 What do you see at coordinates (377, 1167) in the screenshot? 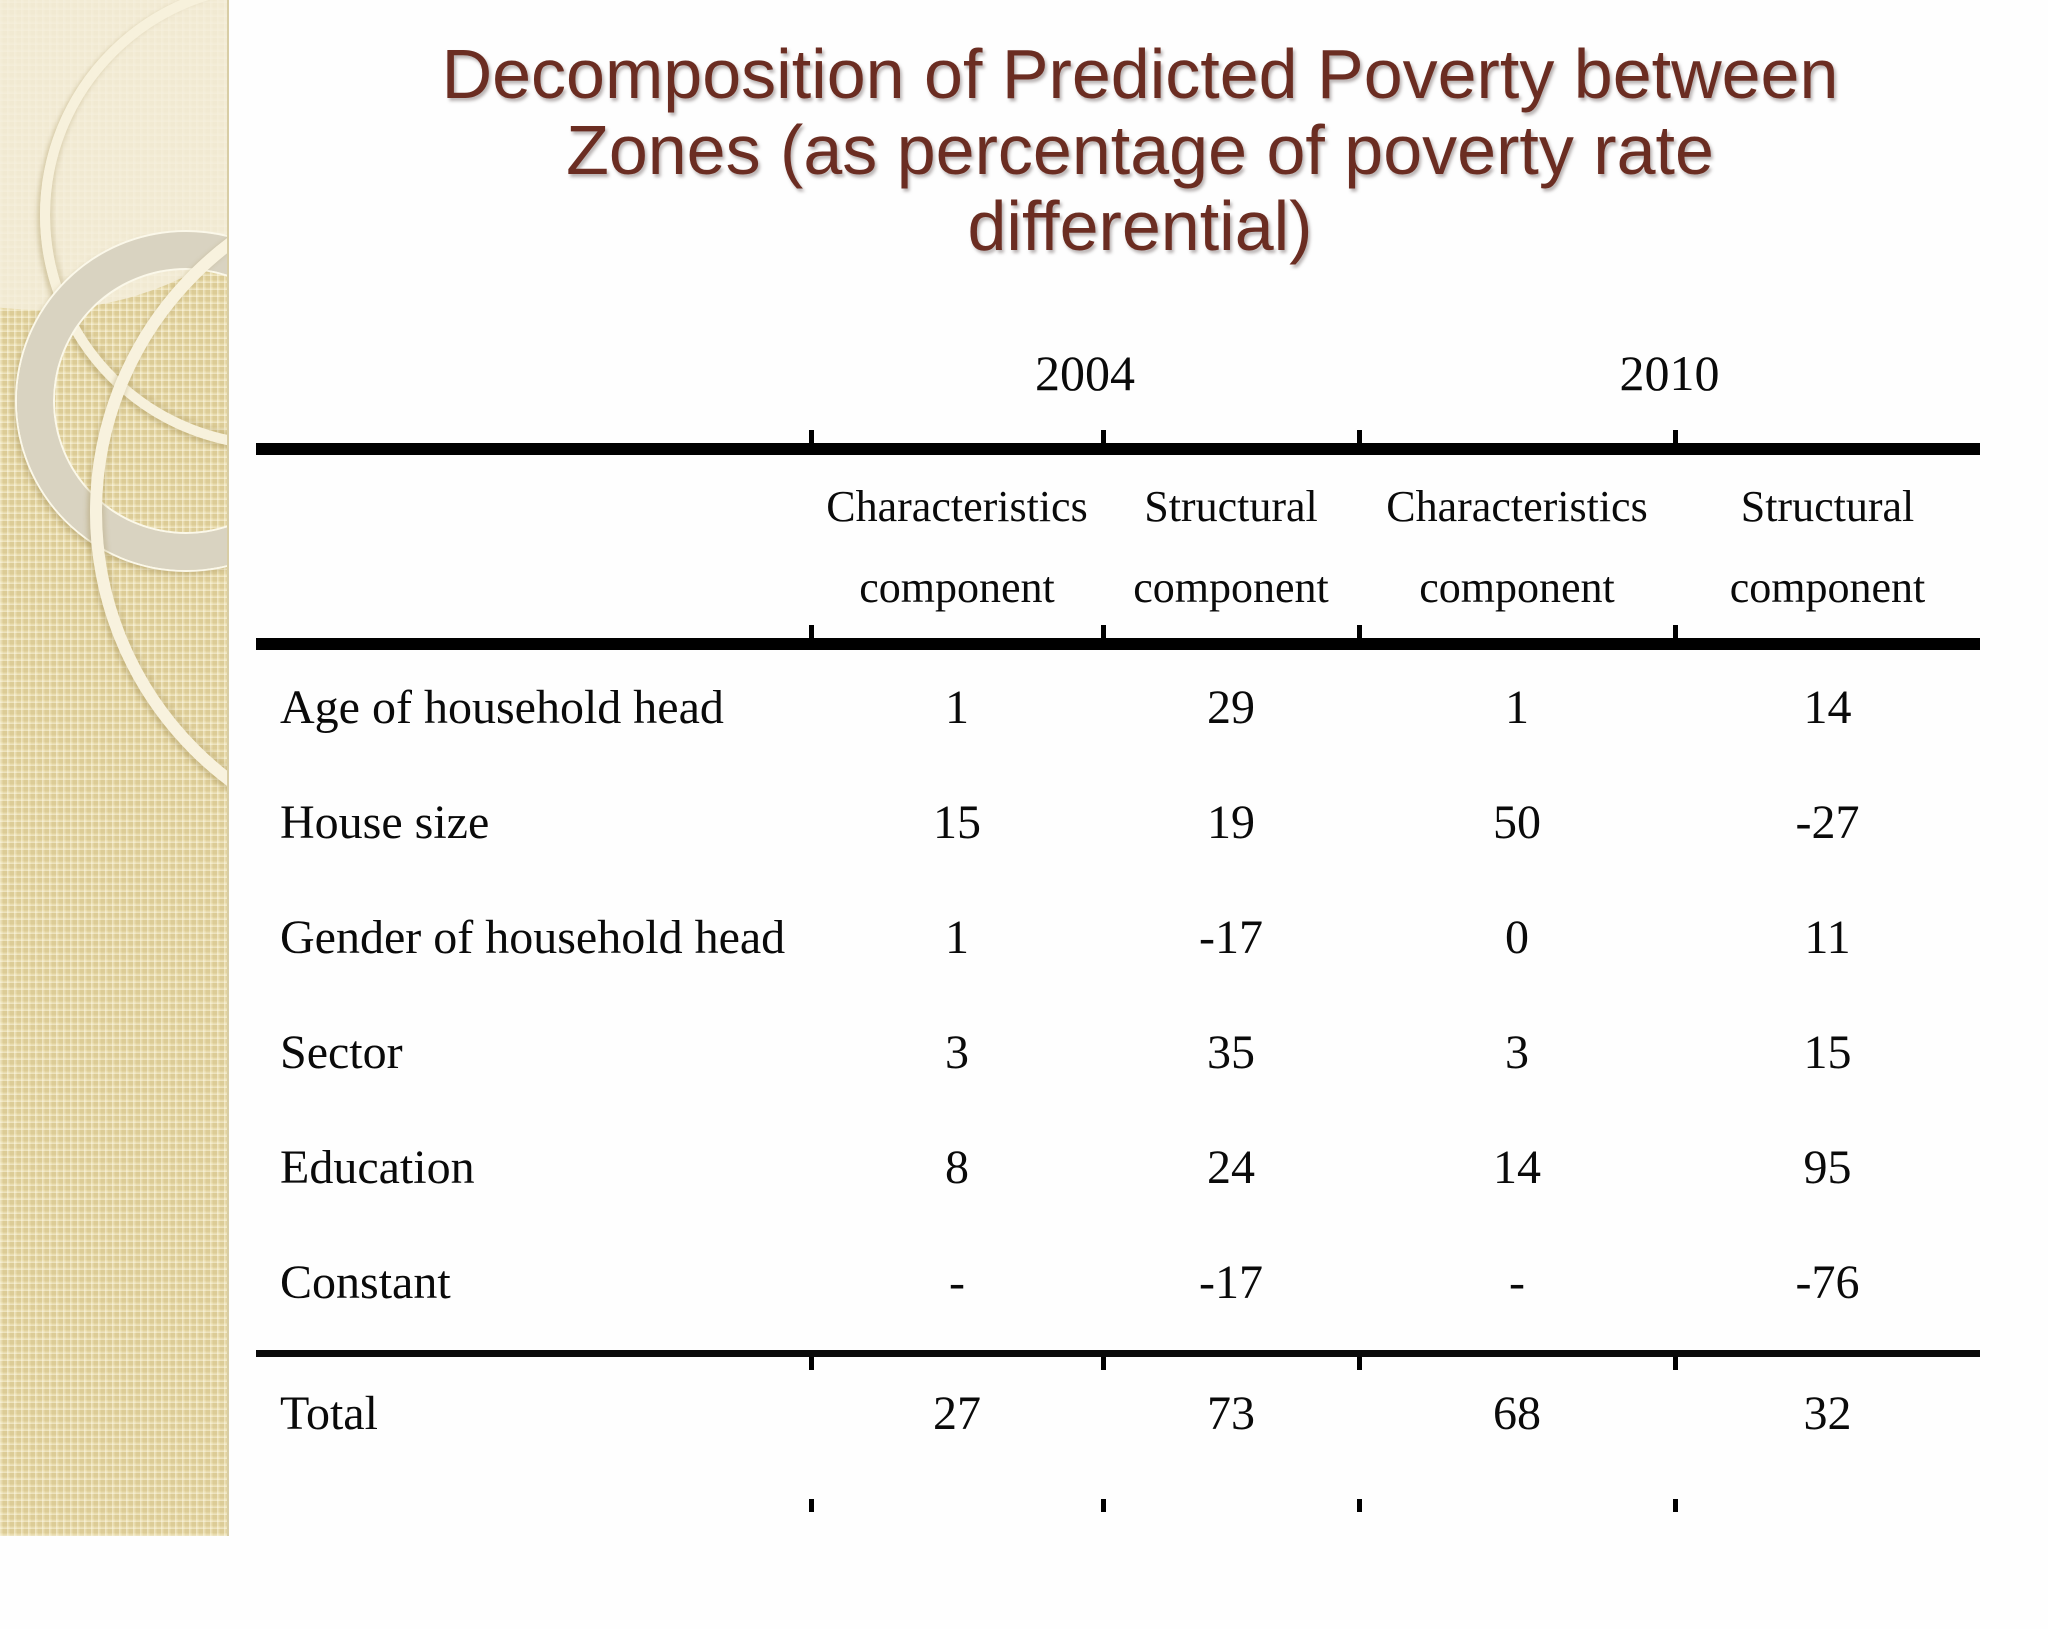
I see `row-label: Education` at bounding box center [377, 1167].